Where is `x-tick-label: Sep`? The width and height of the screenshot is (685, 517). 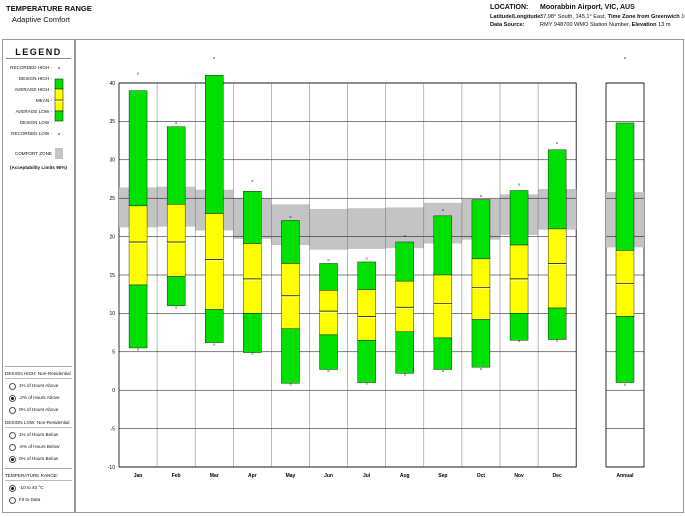
x-tick-label: Sep is located at coordinates (442, 476).